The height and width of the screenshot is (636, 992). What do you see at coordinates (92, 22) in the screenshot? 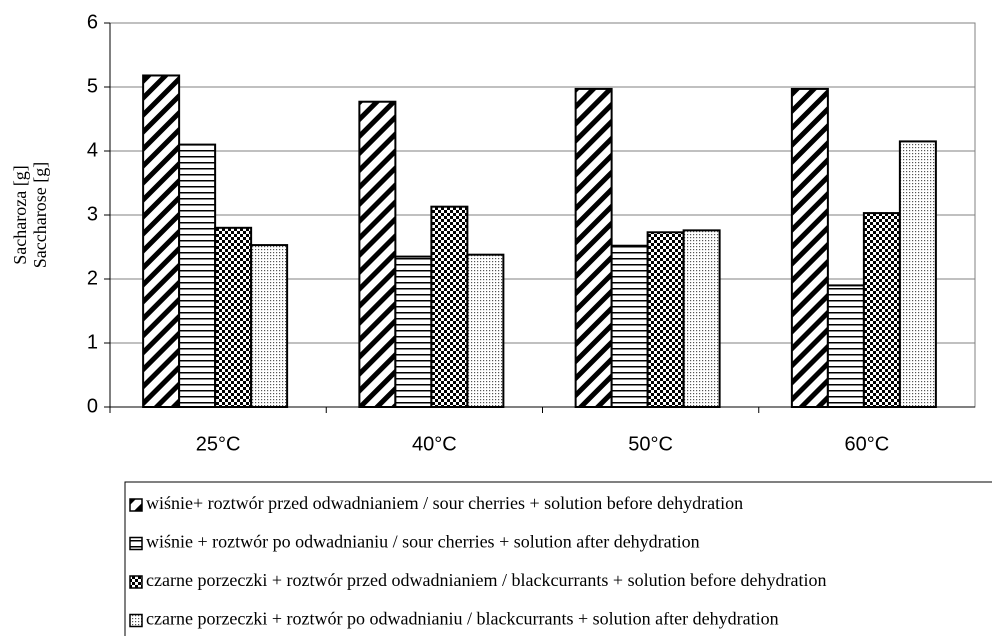
I see `y-tick-label: 6` at bounding box center [92, 22].